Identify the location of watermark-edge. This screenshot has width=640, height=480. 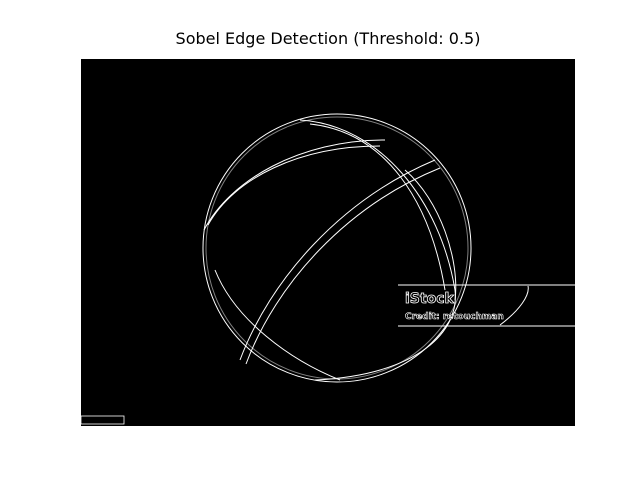
(514, 305).